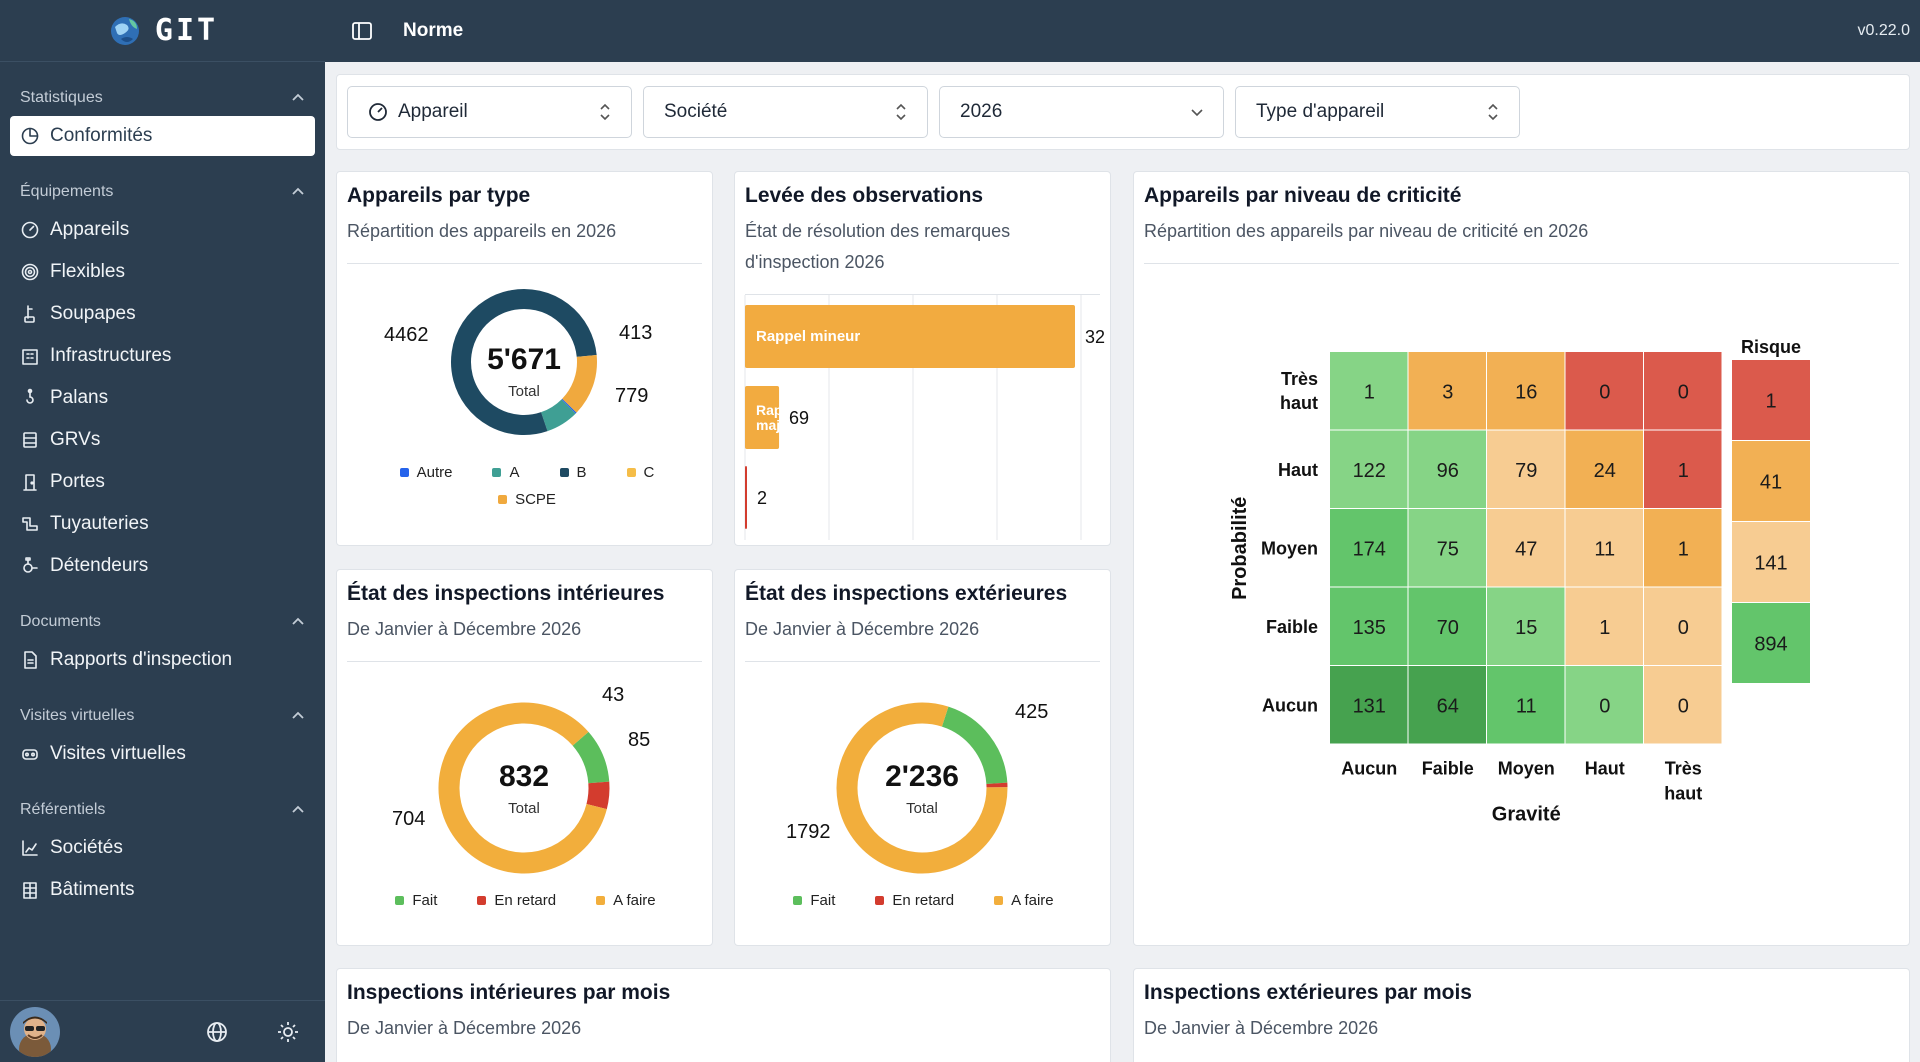 The image size is (1920, 1062). Describe the element at coordinates (579, 383) in the screenshot. I see `donut-slice-scpe` at that location.